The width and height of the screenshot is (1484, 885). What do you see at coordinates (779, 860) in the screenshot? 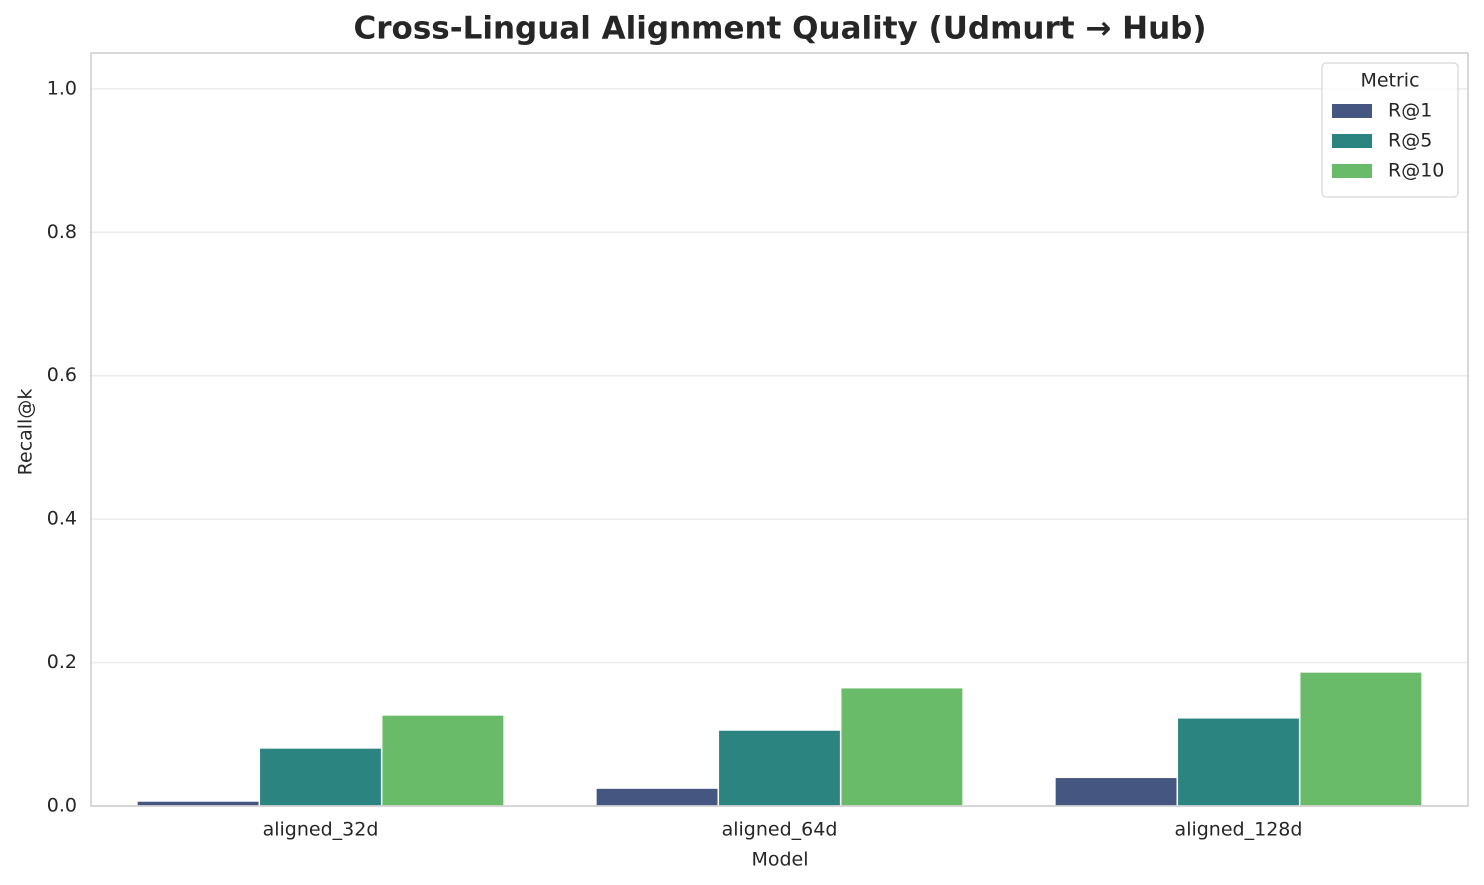
I see `x-axis-label: Model` at bounding box center [779, 860].